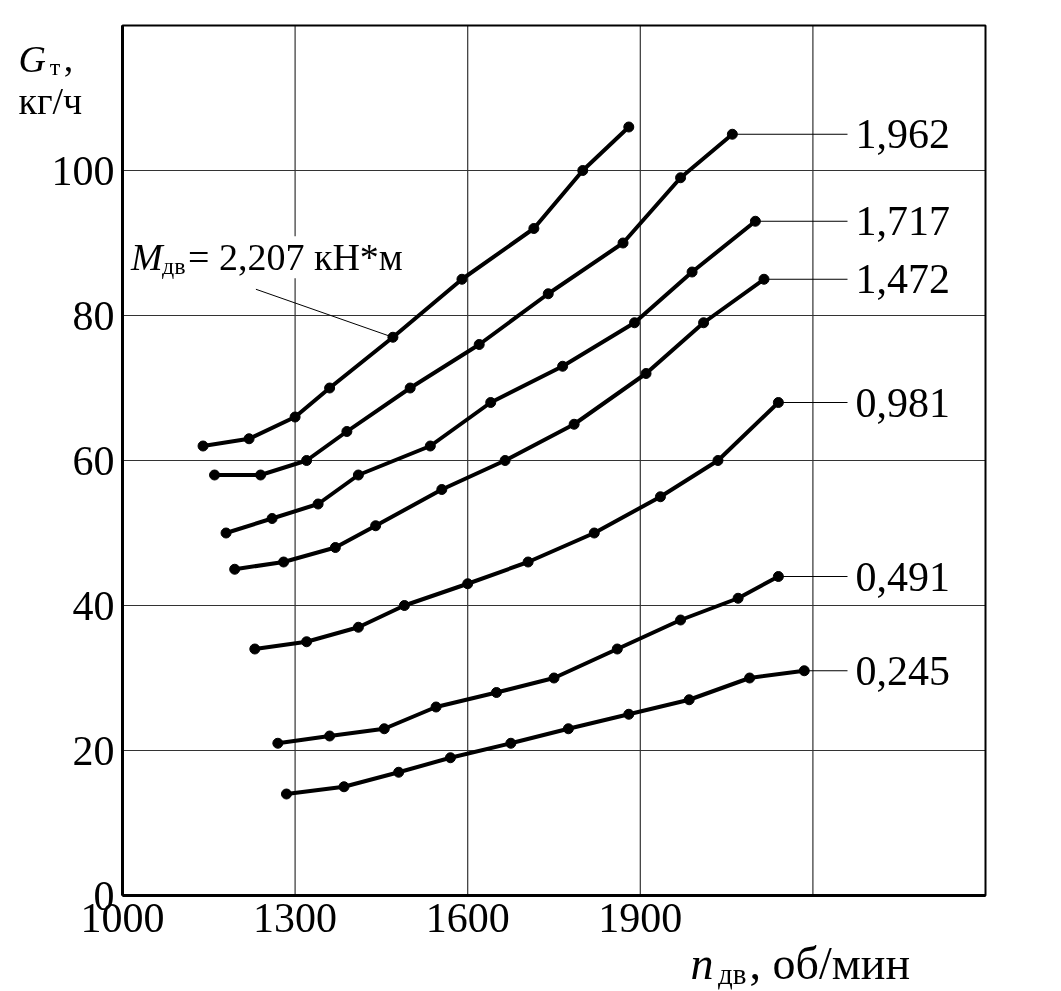 The height and width of the screenshot is (991, 1061). I want to click on x-tick-label: 1300, so click(295, 917).